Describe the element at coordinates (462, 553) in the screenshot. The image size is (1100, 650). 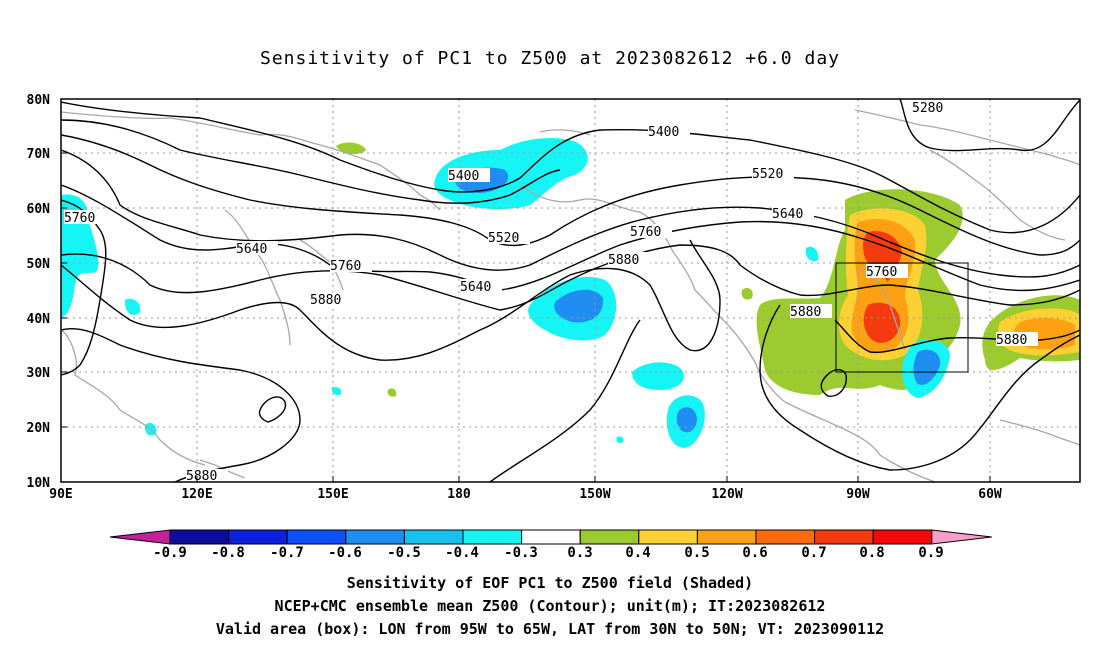
I see `colorbar-tick: -0.4` at that location.